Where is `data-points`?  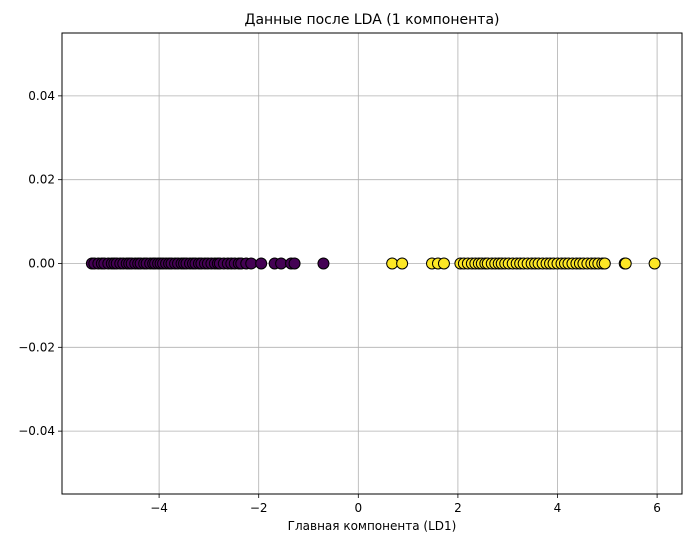
data-points is located at coordinates (373, 263).